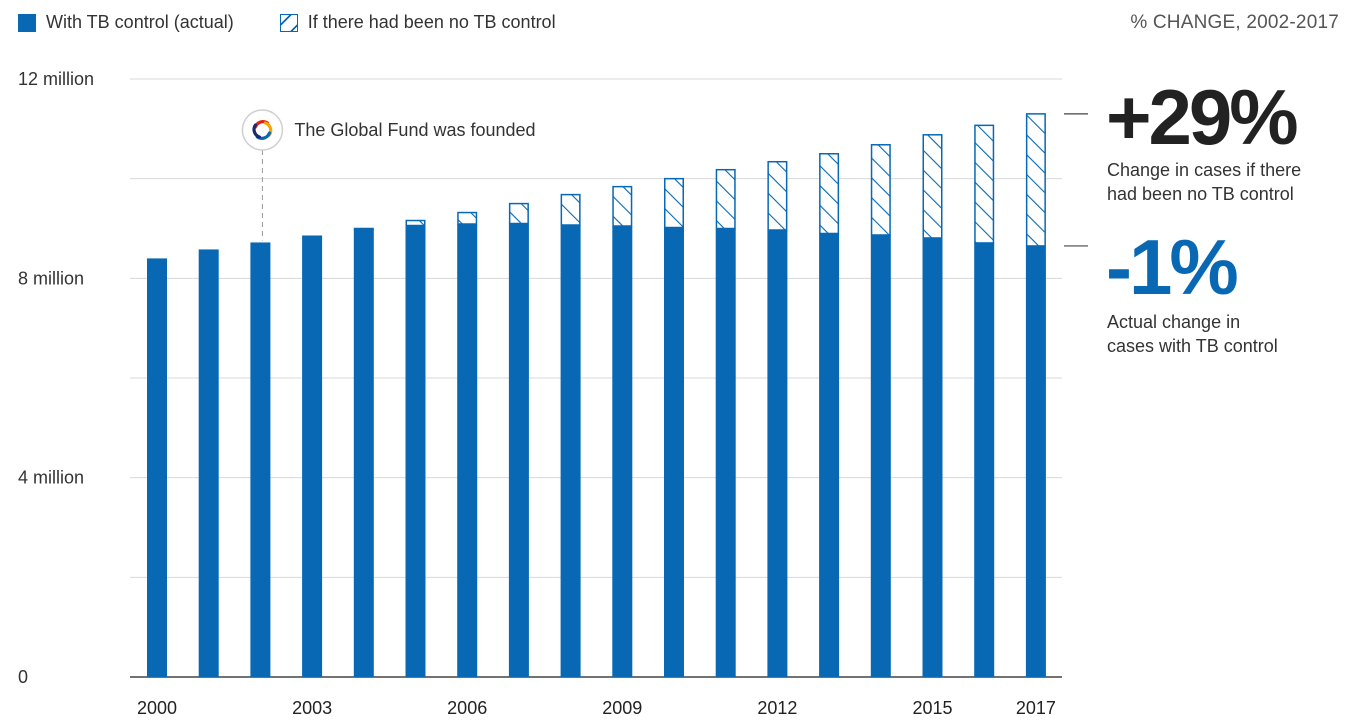 The height and width of the screenshot is (721, 1347). What do you see at coordinates (1200, 194) in the screenshot?
I see `counterfactual-desc-line-2: had been no TB control` at bounding box center [1200, 194].